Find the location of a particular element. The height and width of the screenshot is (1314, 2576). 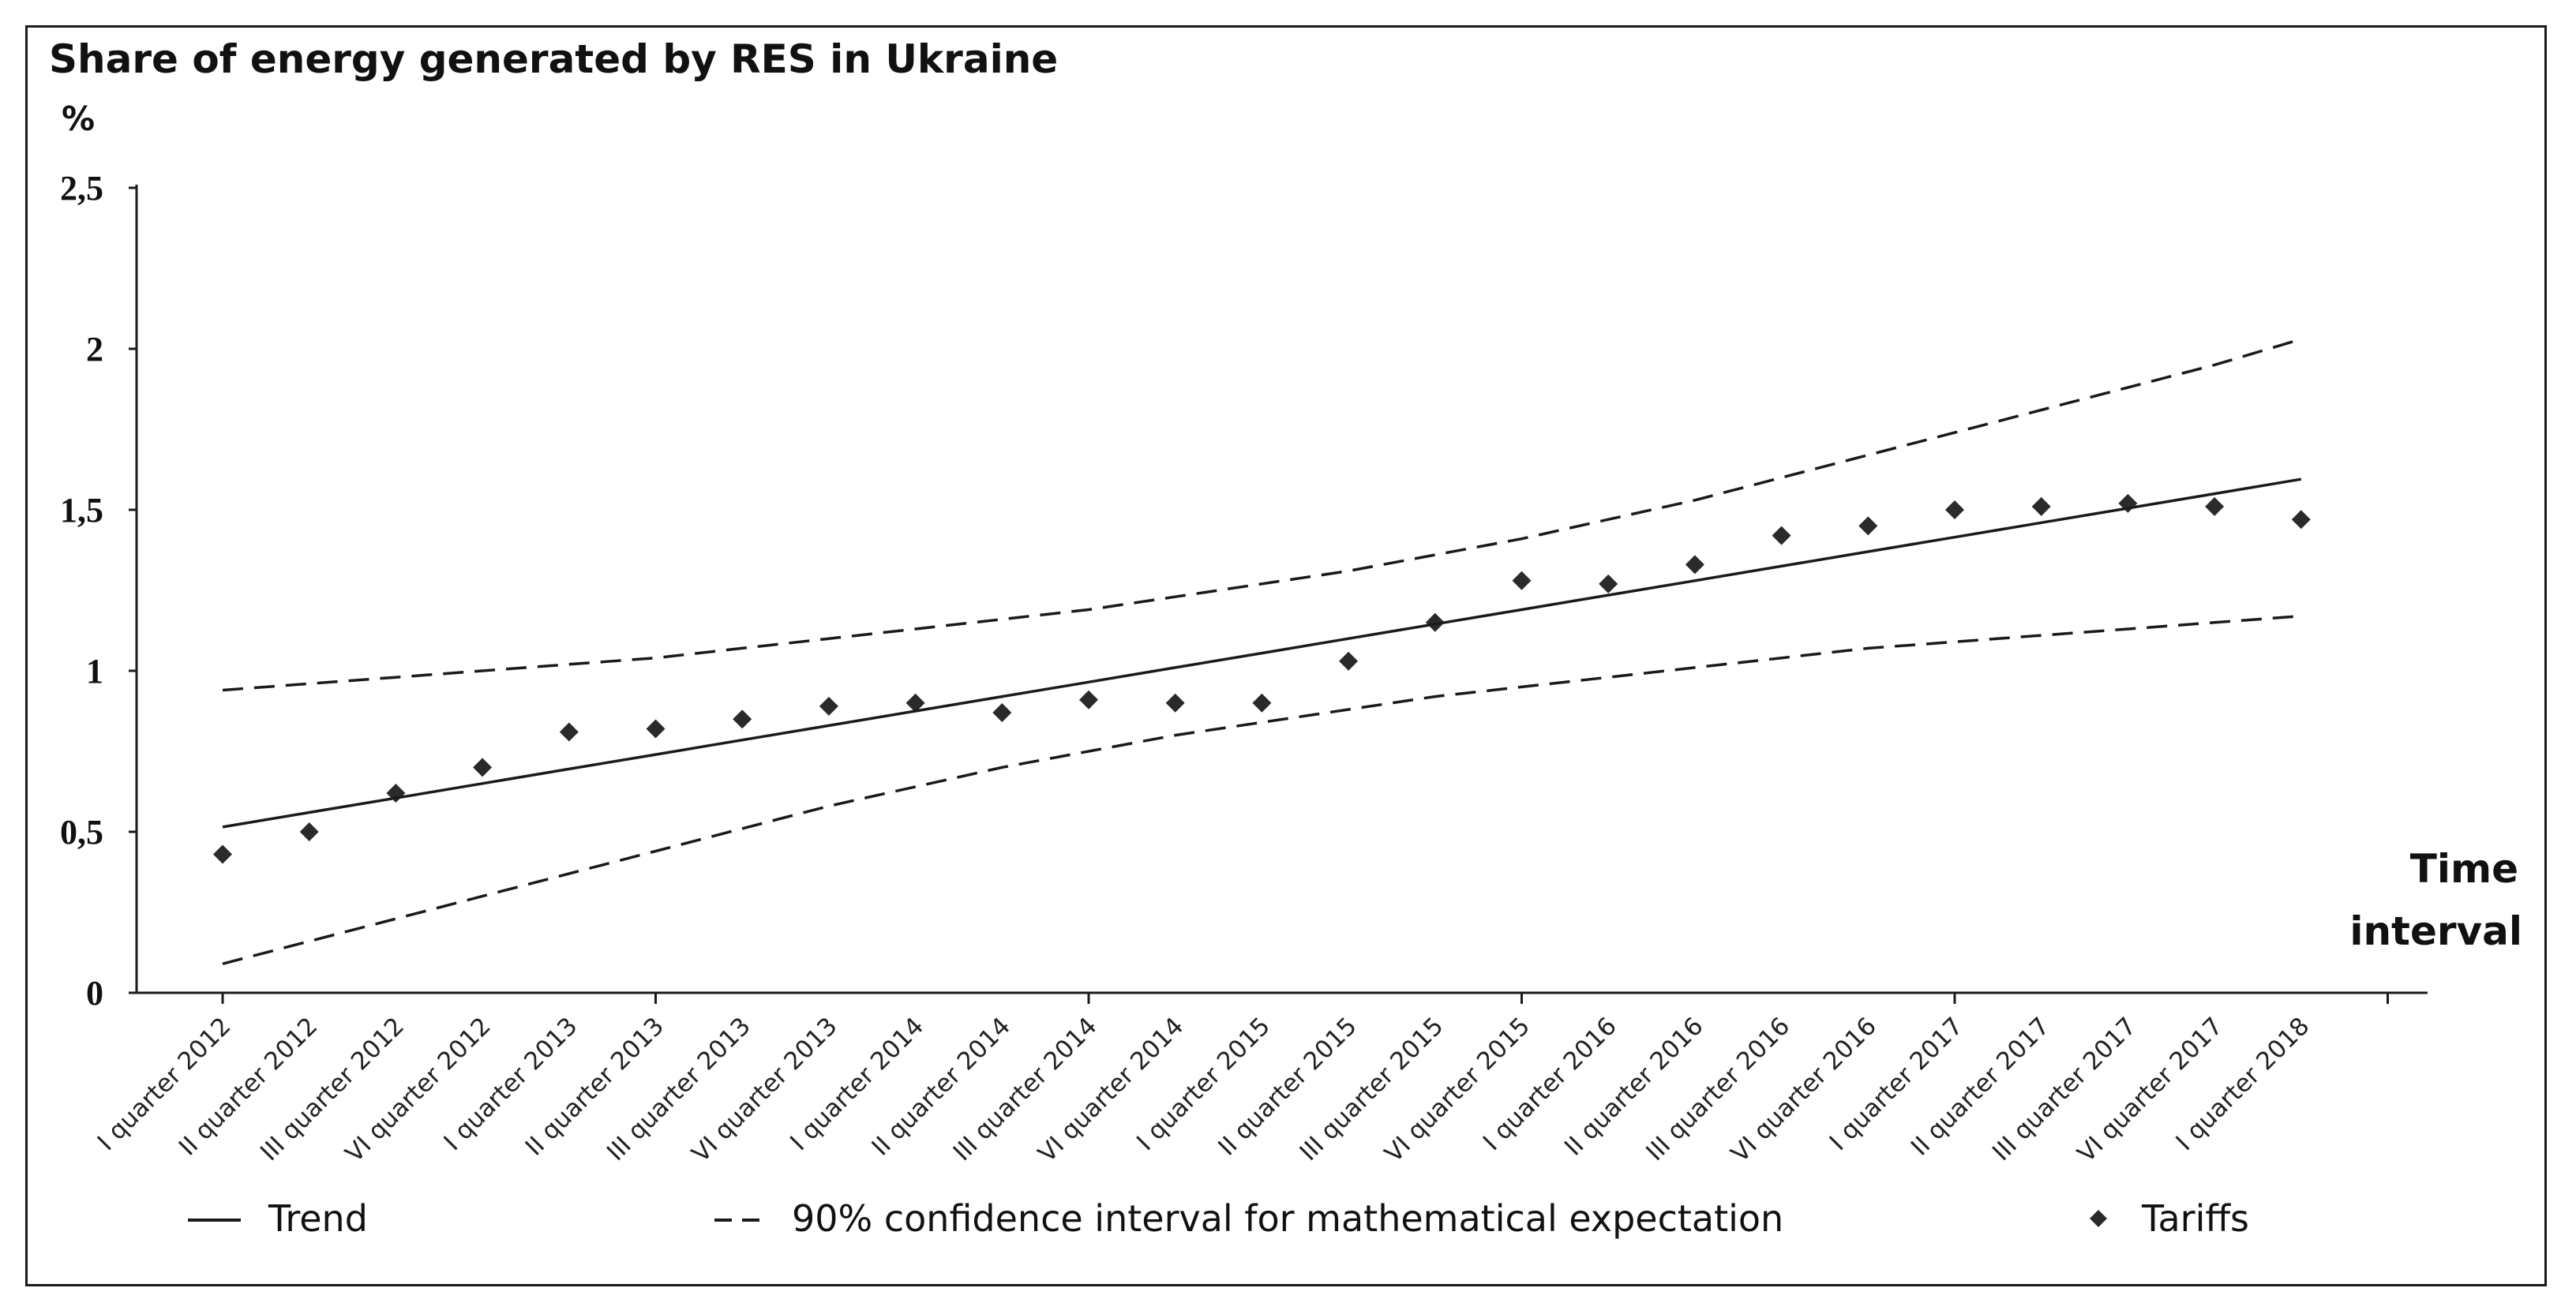

x-tick-label: III quarter 2014 is located at coordinates (1025, 1089).